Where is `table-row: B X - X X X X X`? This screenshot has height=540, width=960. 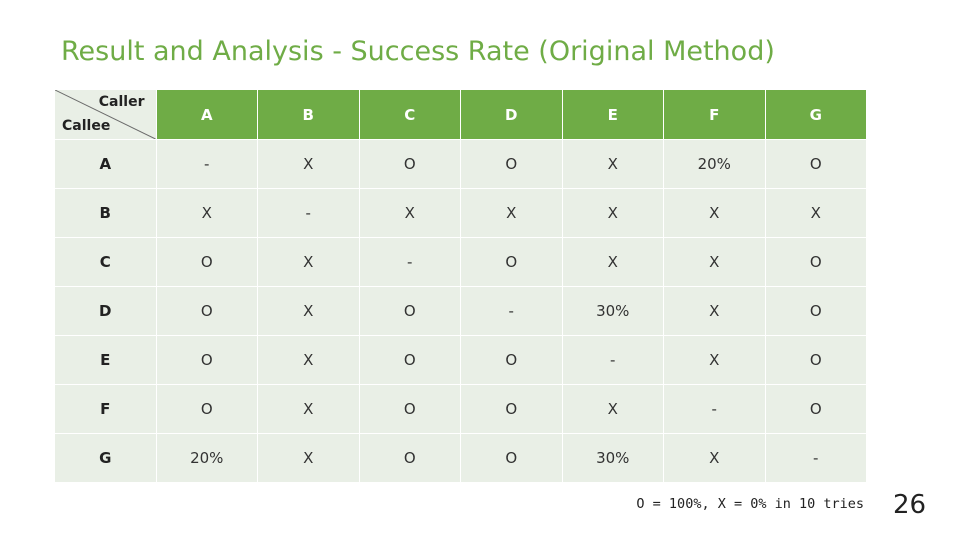
table-row: B X - X X X X X is located at coordinates (460, 213).